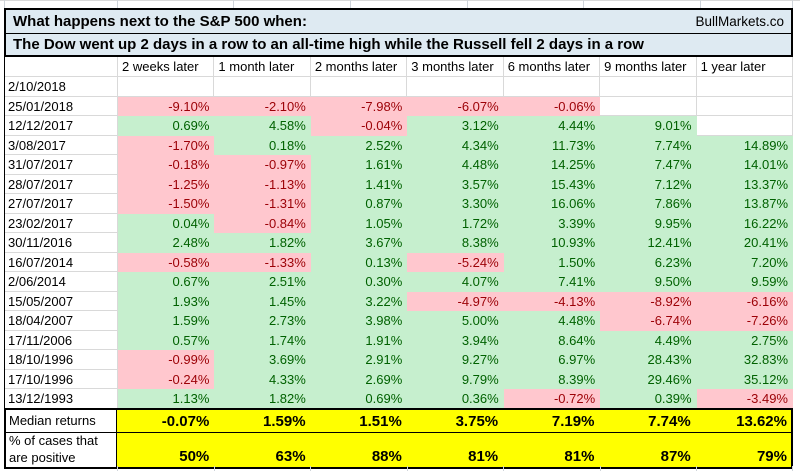 The width and height of the screenshot is (800, 471). Describe the element at coordinates (359, 360) in the screenshot. I see `return-cell: 2.91%` at that location.